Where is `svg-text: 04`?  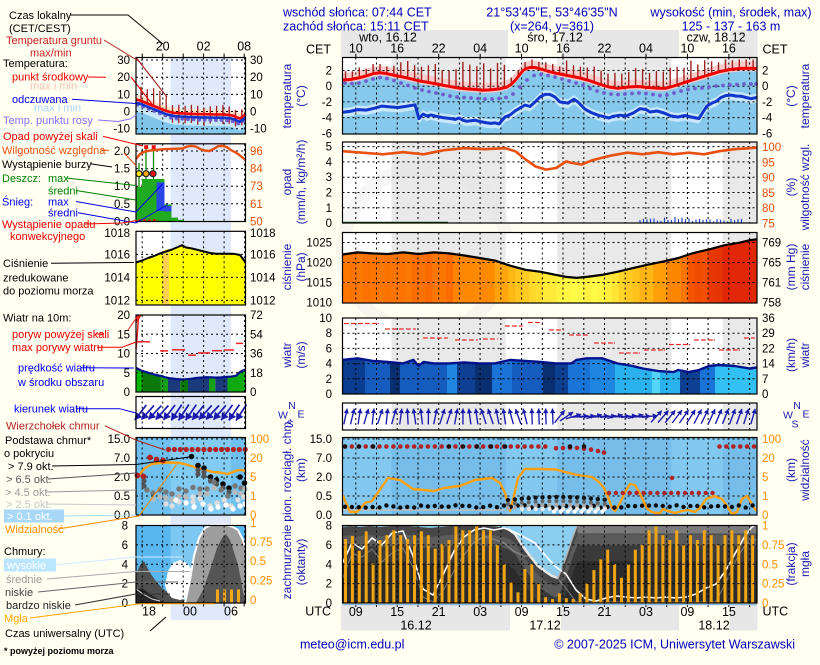
svg-text: 04 is located at coordinates (480, 48).